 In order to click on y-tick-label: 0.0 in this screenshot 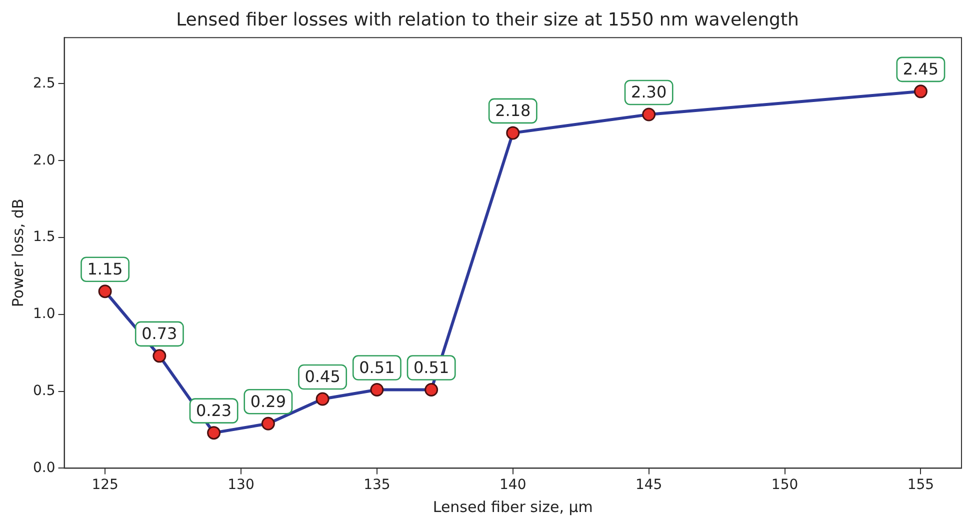, I will do `click(44, 468)`.